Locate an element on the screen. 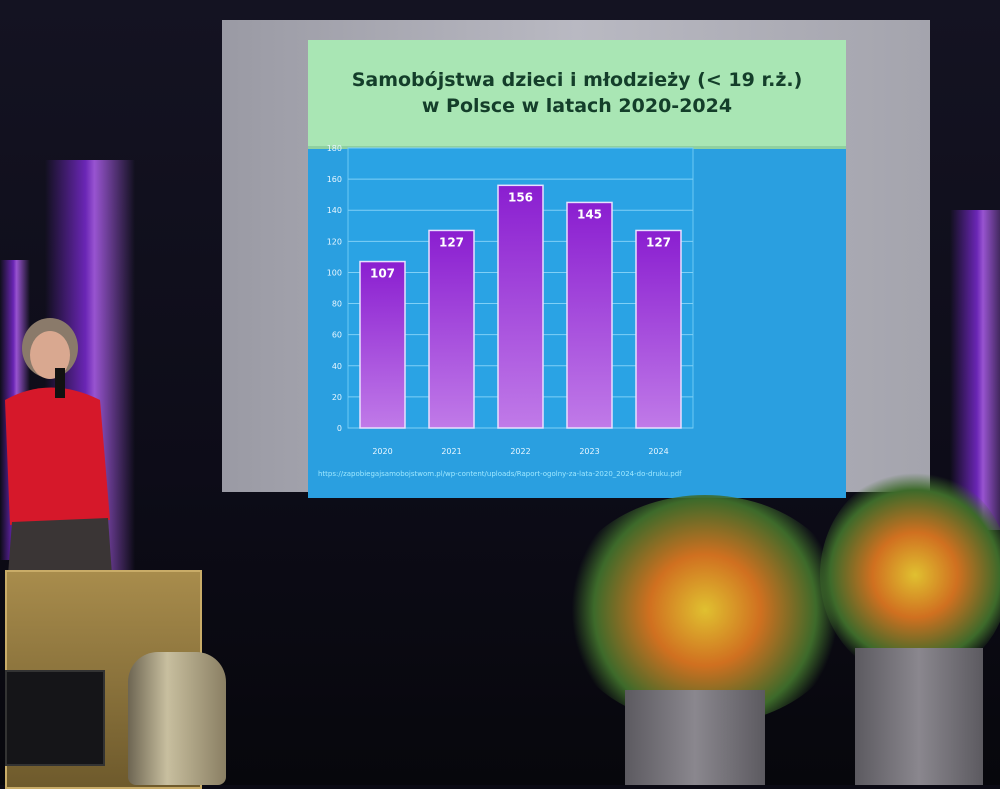 The width and height of the screenshot is (1000, 789). x-tick-label: 2021 is located at coordinates (451, 451).